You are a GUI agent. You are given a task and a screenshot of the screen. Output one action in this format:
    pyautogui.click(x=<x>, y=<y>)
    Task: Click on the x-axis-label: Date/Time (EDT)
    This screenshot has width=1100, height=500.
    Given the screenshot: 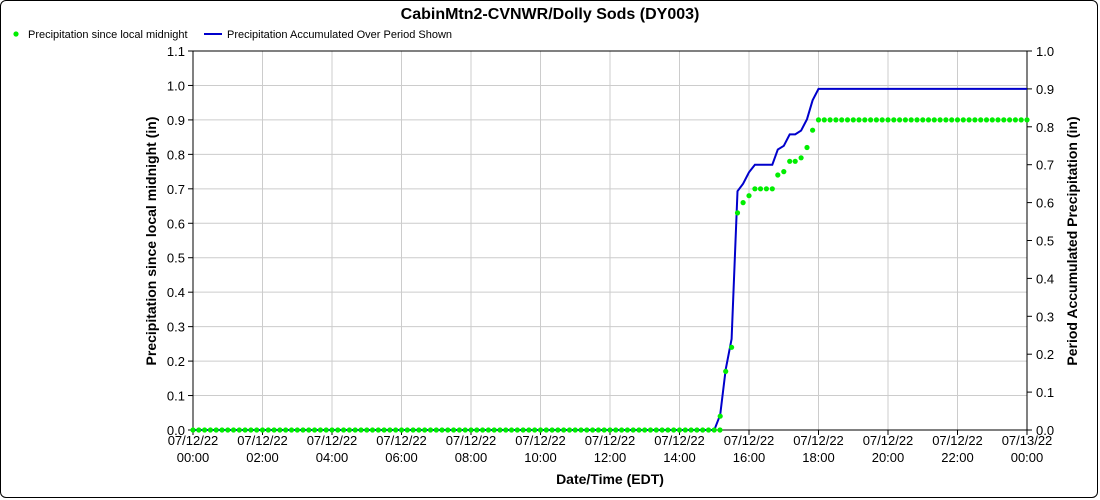 What is the action you would take?
    pyautogui.click(x=610, y=479)
    